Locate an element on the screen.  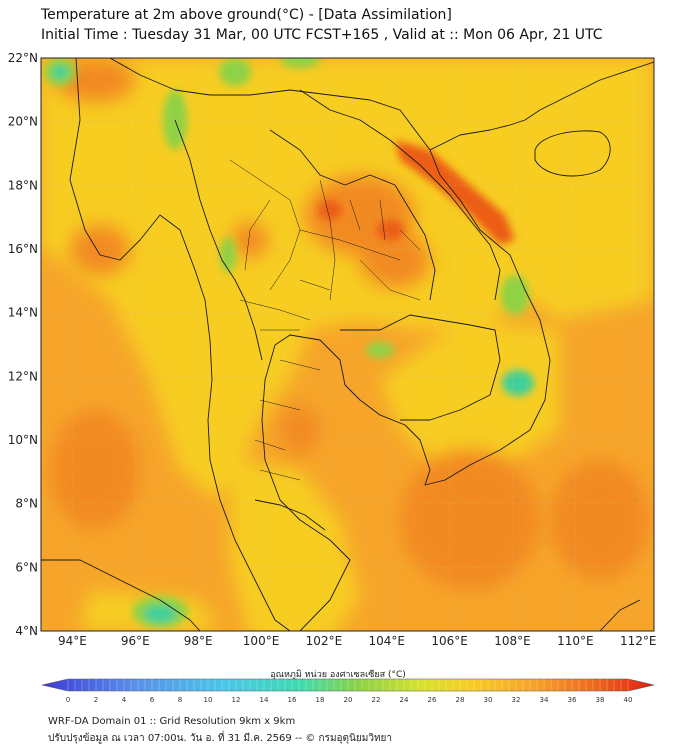
border-myanmar-thailand is located at coordinates (218, 240).